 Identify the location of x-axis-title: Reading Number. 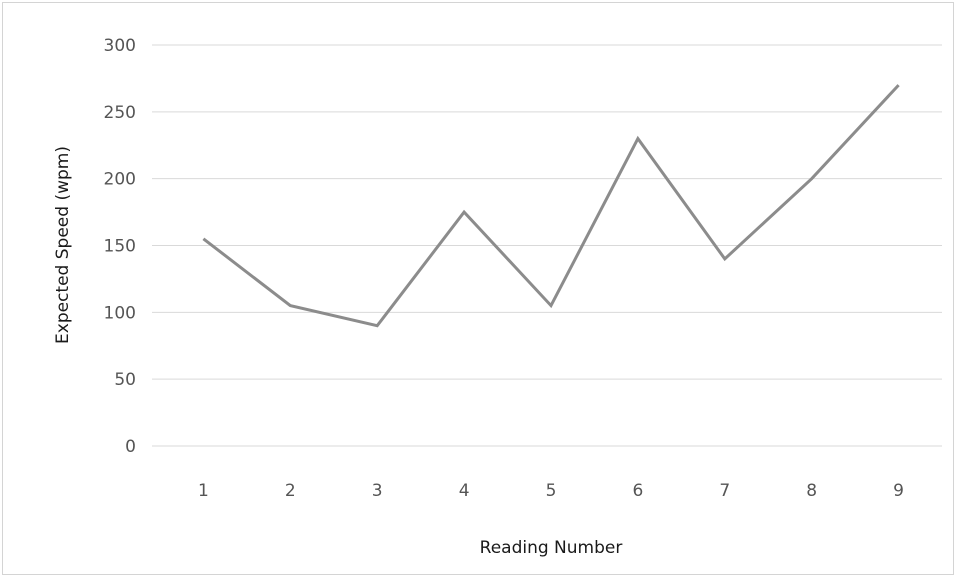
(551, 548).